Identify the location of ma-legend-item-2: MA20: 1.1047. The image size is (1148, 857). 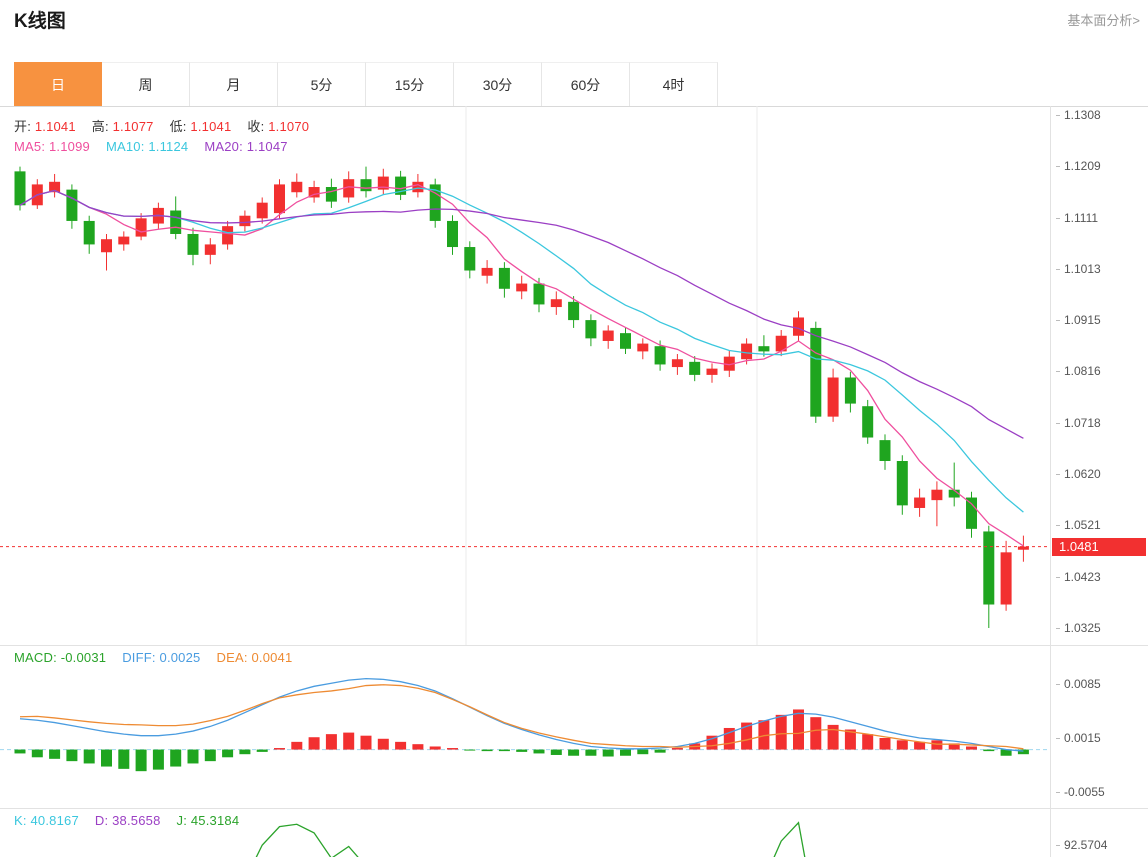
(246, 146).